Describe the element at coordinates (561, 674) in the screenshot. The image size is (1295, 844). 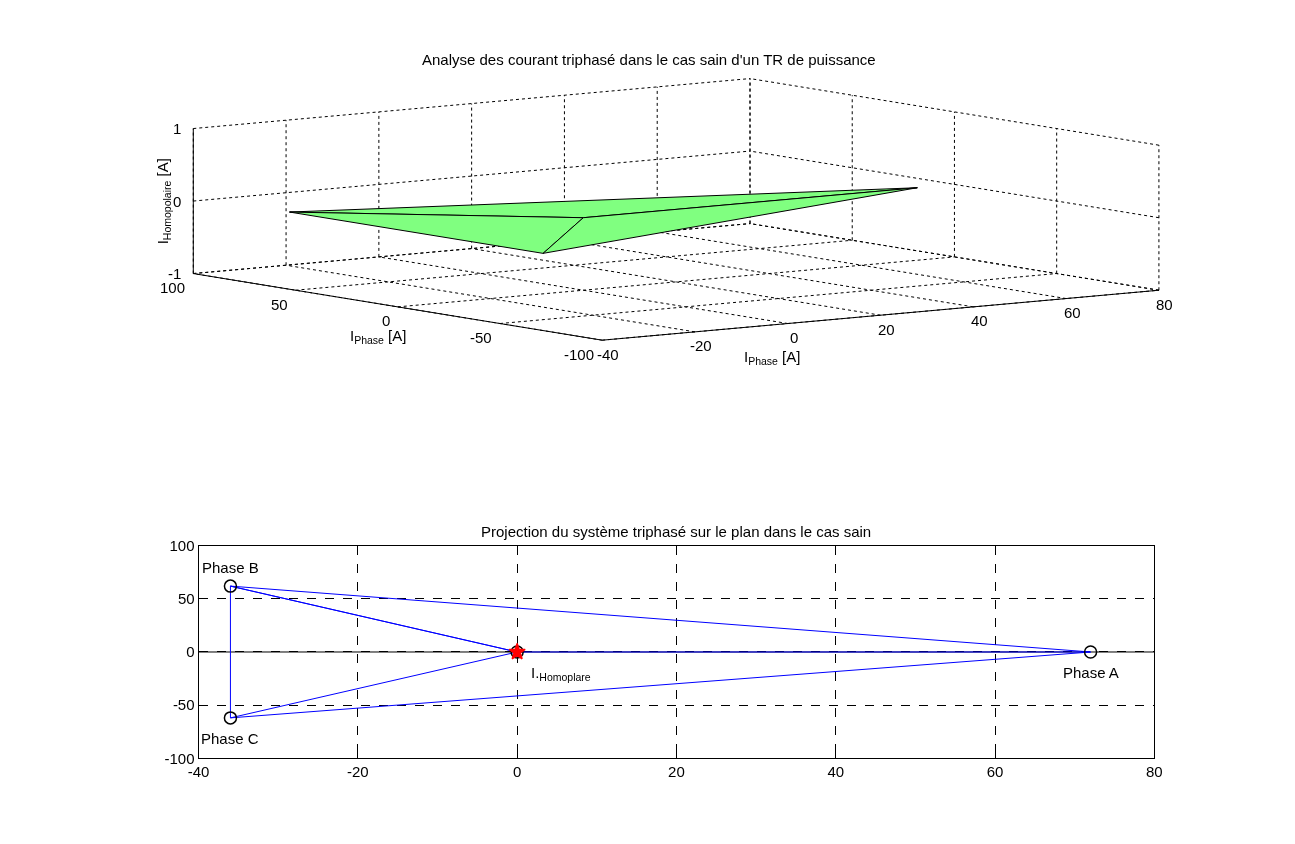
I see `annotation: I.$_{Homoplare}$` at that location.